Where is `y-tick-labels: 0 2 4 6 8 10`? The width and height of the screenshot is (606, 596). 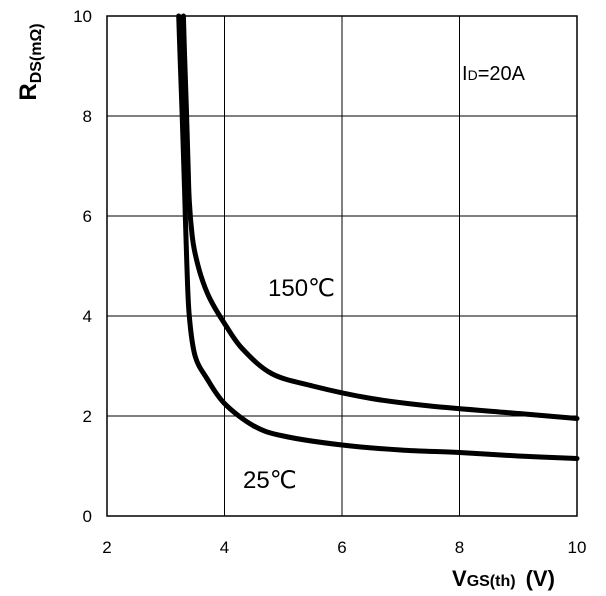 y-tick-labels: 0 2 4 6 8 10 is located at coordinates (82, 266).